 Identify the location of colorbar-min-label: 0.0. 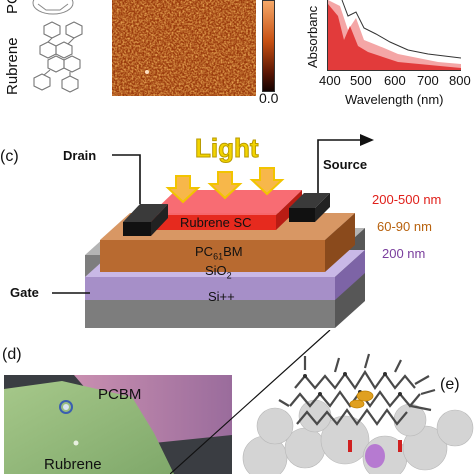
(269, 98).